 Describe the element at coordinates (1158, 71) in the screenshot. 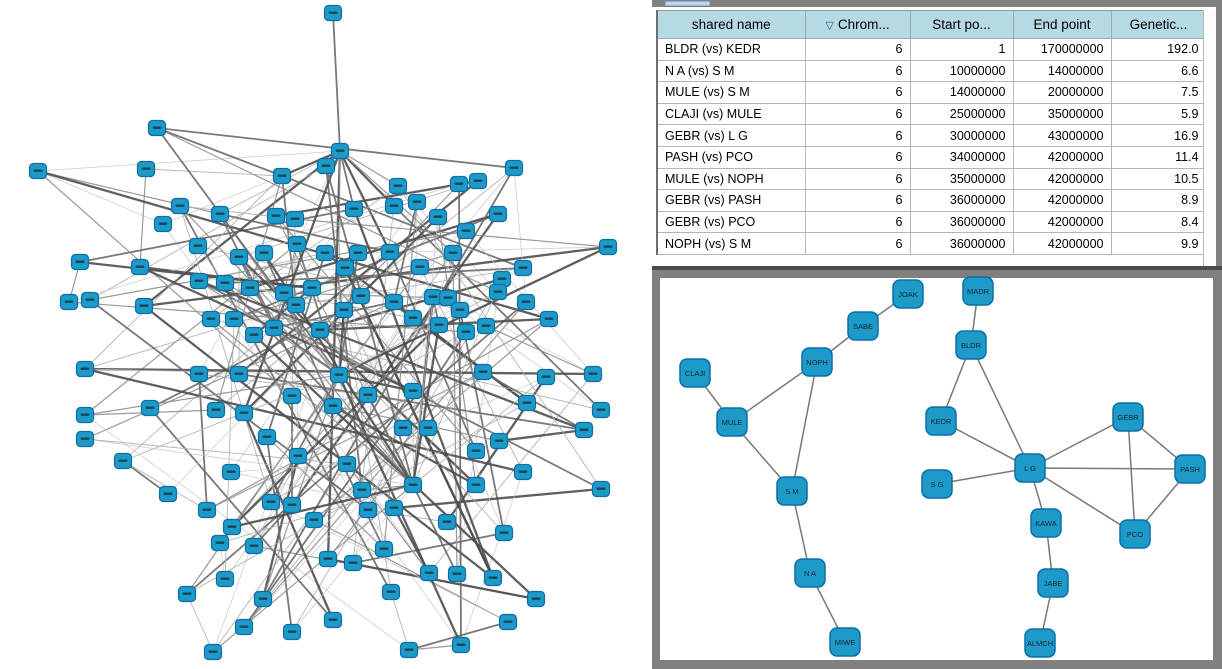

I see `table-cell: 6.6` at that location.